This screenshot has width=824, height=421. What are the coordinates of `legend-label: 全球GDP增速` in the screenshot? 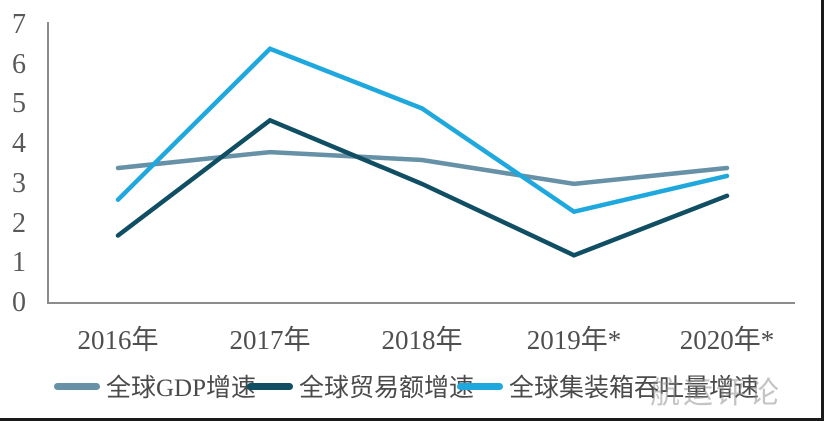 It's located at (181, 388).